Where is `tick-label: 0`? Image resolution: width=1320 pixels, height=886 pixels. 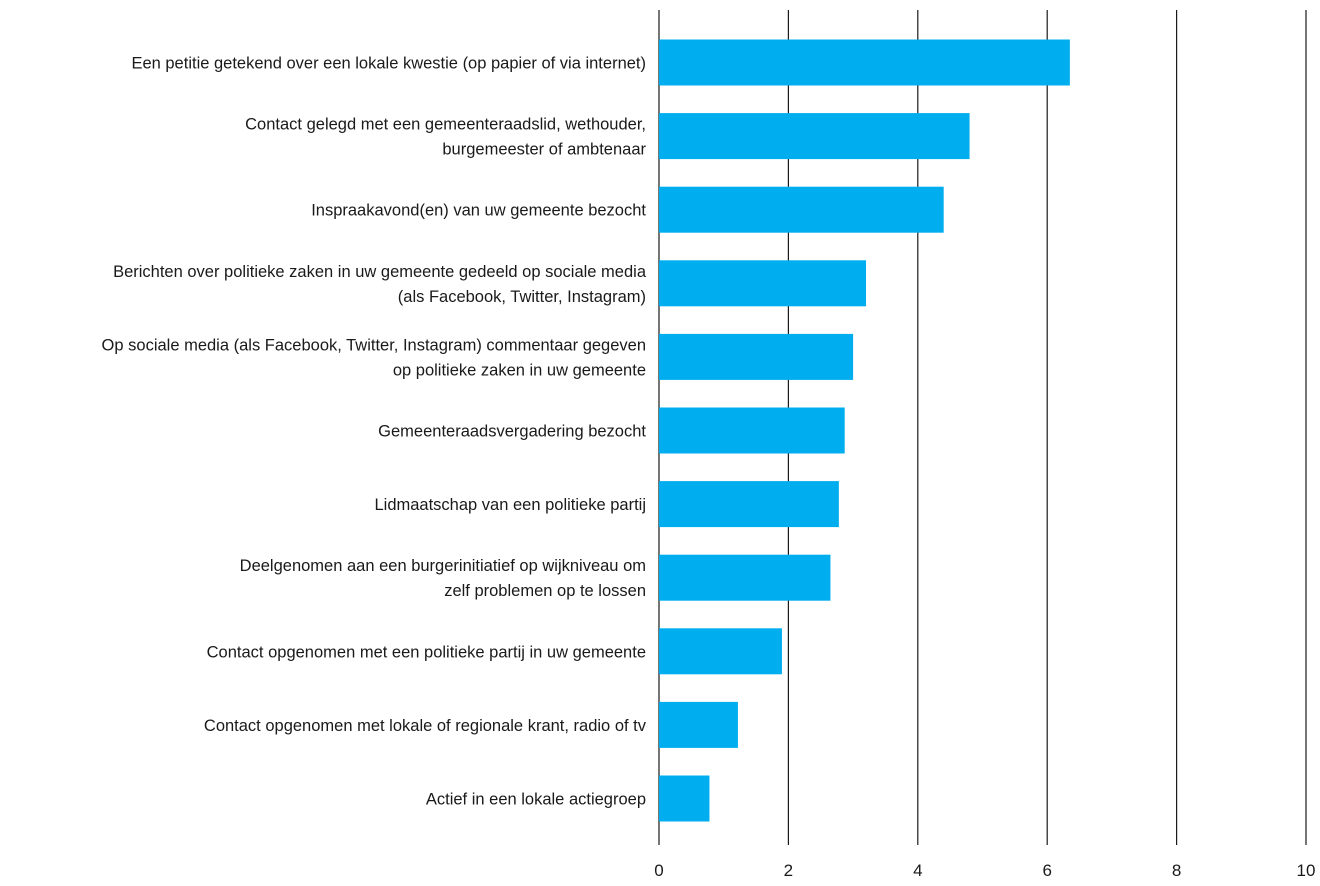 tick-label: 0 is located at coordinates (658, 870).